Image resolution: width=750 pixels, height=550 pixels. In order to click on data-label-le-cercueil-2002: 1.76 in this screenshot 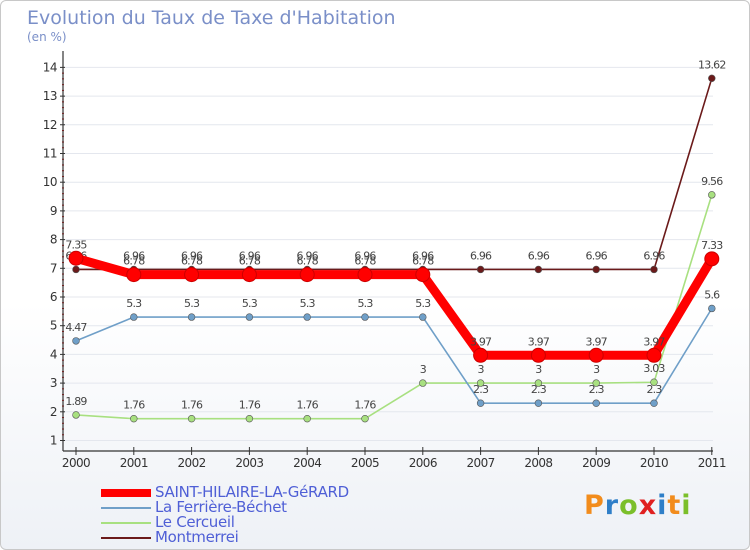, I will do `click(192, 405)`.